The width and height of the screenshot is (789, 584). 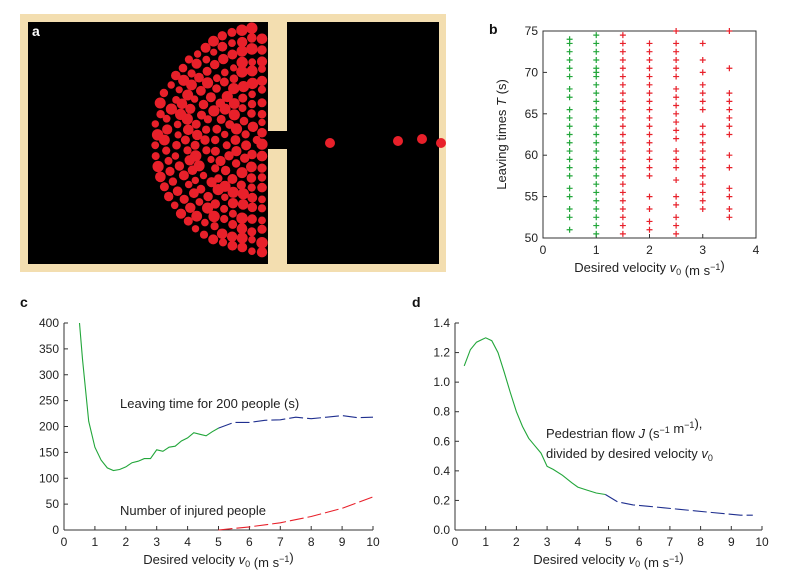 What do you see at coordinates (363, 143) in the screenshot?
I see `panel-a-right-room` at bounding box center [363, 143].